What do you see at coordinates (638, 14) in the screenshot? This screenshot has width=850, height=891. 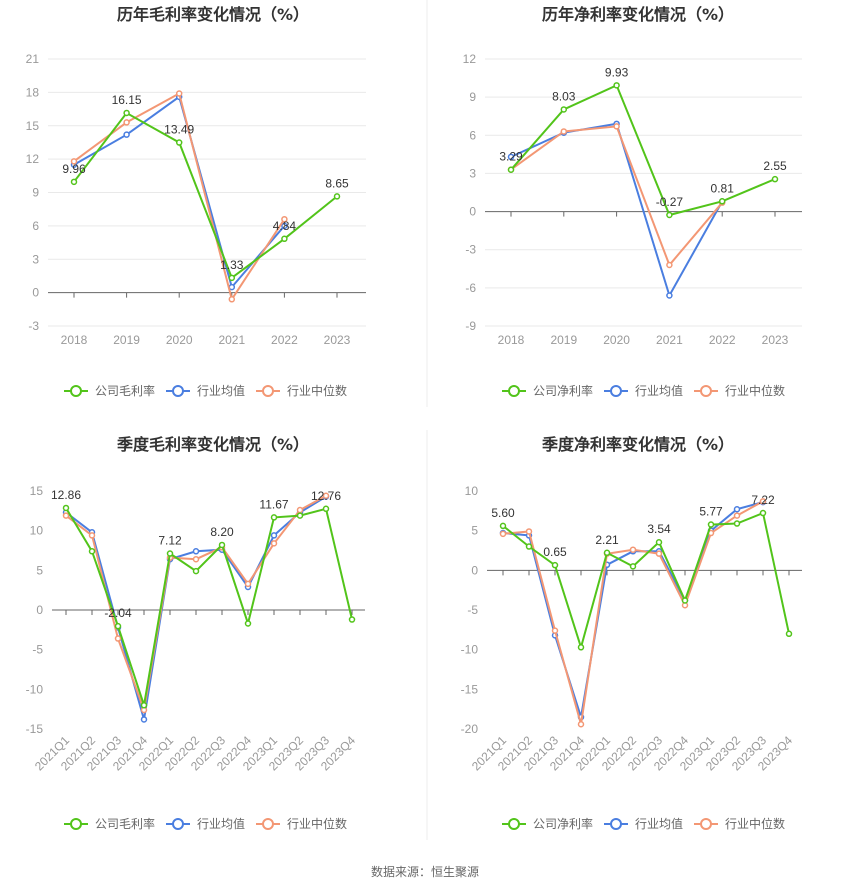 I see `chart-title: 历年净利率变化情况（%）` at bounding box center [638, 14].